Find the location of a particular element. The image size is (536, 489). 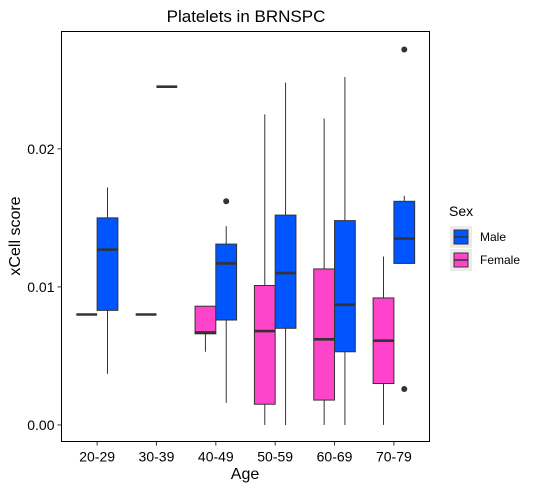

x-tick-label: 20-29 is located at coordinates (97, 457).